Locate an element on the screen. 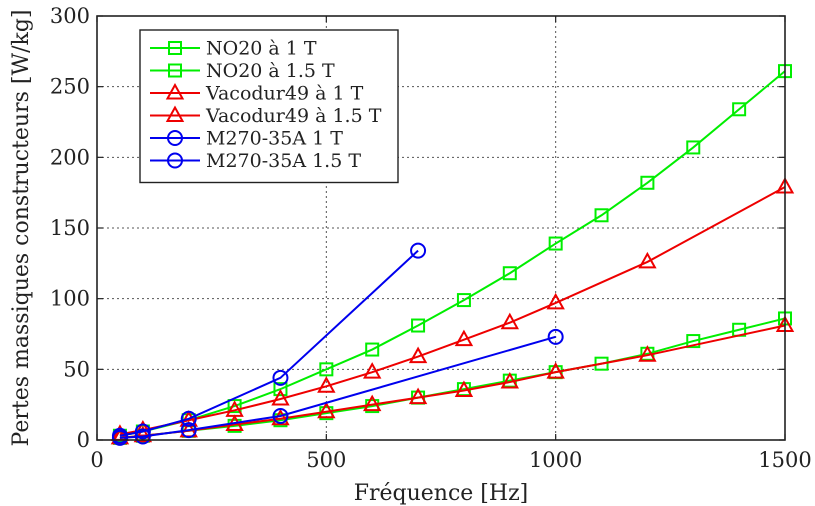  series-line is located at coordinates (337, 387).